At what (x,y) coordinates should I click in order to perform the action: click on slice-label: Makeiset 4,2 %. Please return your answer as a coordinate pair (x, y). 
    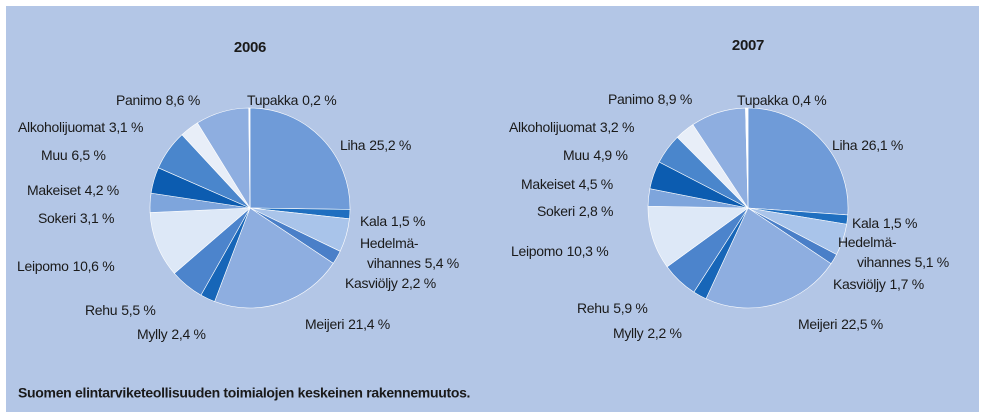
    Looking at the image, I should click on (73, 190).